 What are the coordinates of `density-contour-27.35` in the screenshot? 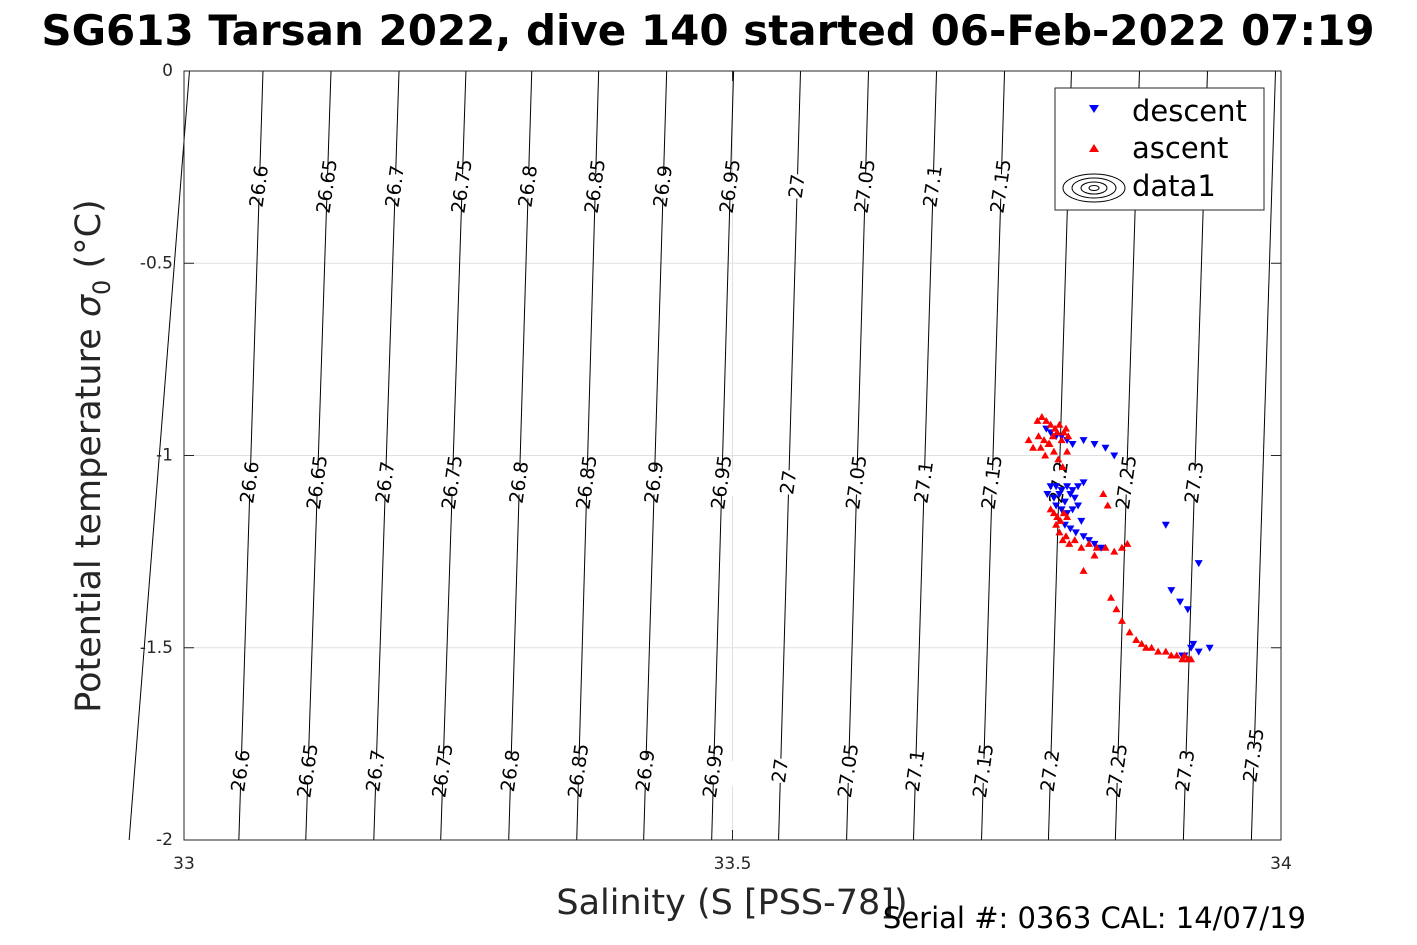 It's located at (1263, 455).